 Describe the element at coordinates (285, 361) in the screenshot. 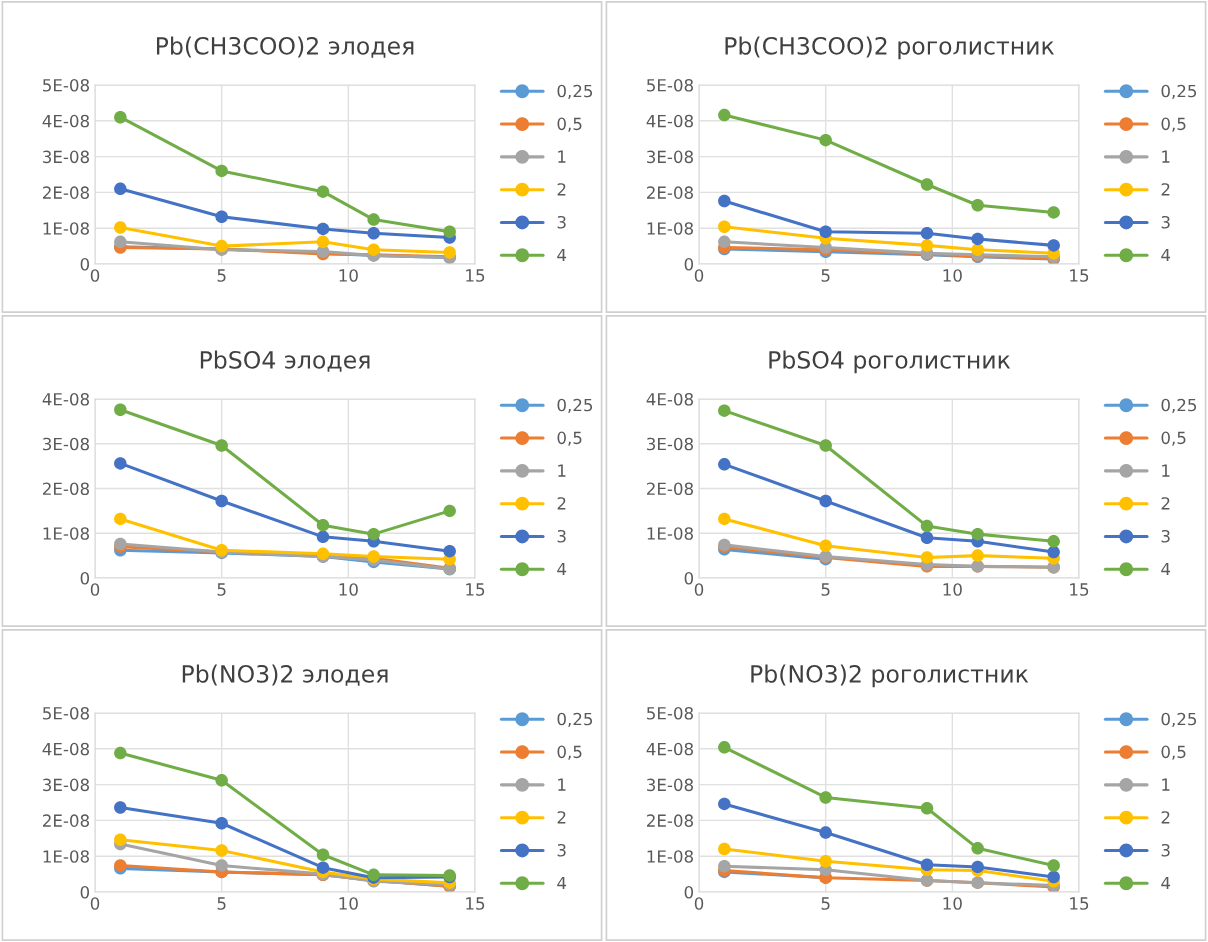

I see `chart-title: PbSO4 элодея` at that location.